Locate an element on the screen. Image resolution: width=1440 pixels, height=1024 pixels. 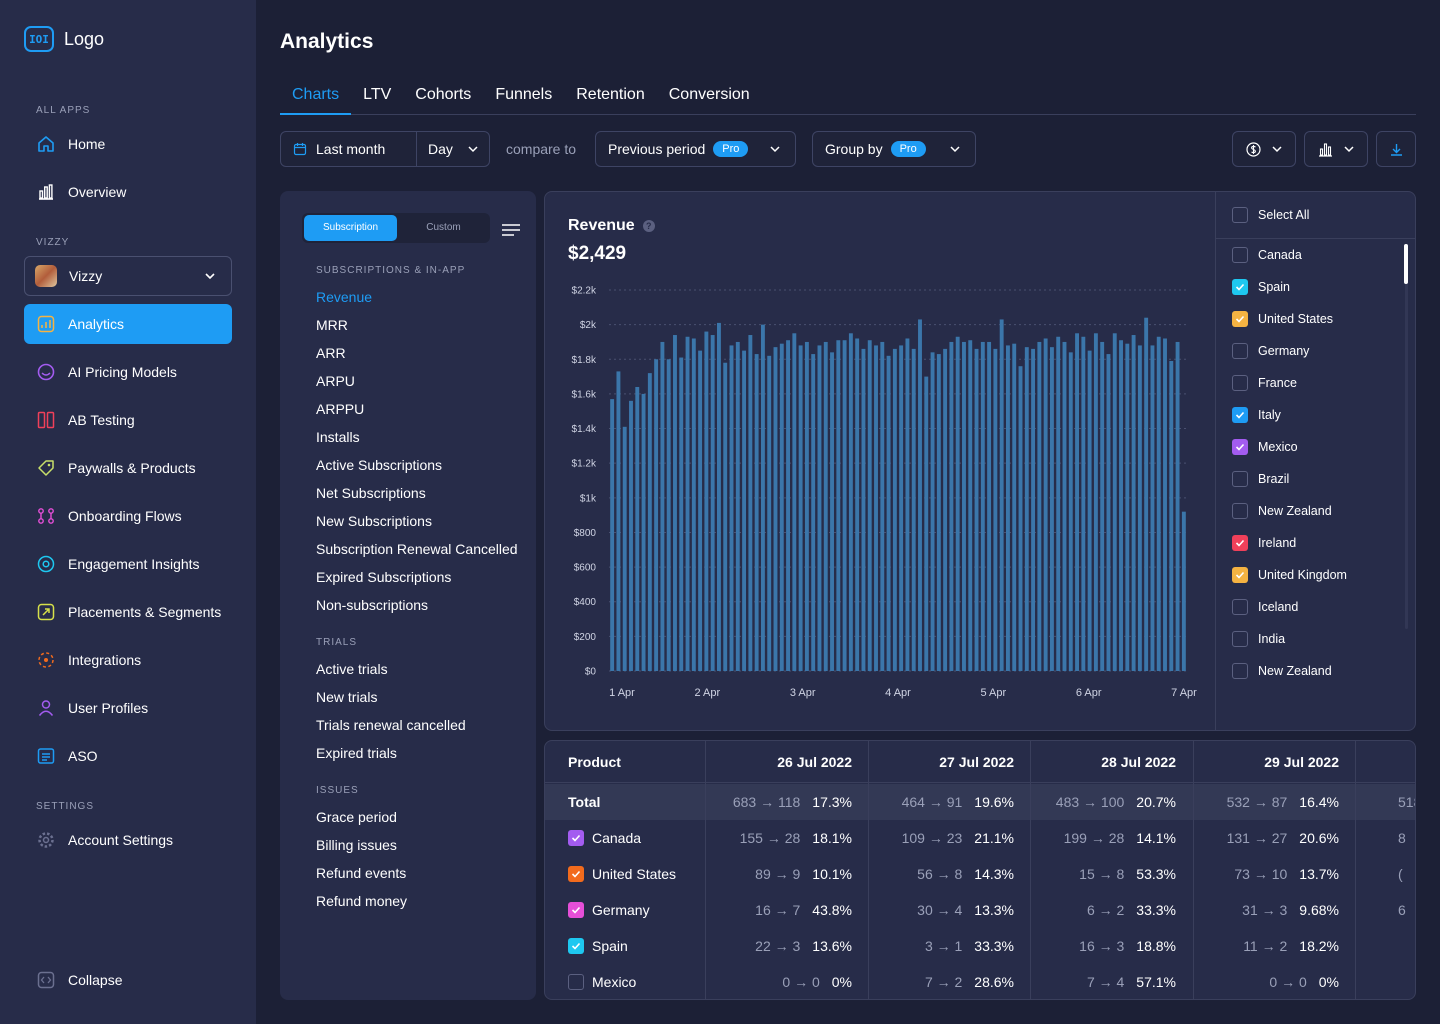
tab-cohorts: Cohorts is located at coordinates (443, 94).